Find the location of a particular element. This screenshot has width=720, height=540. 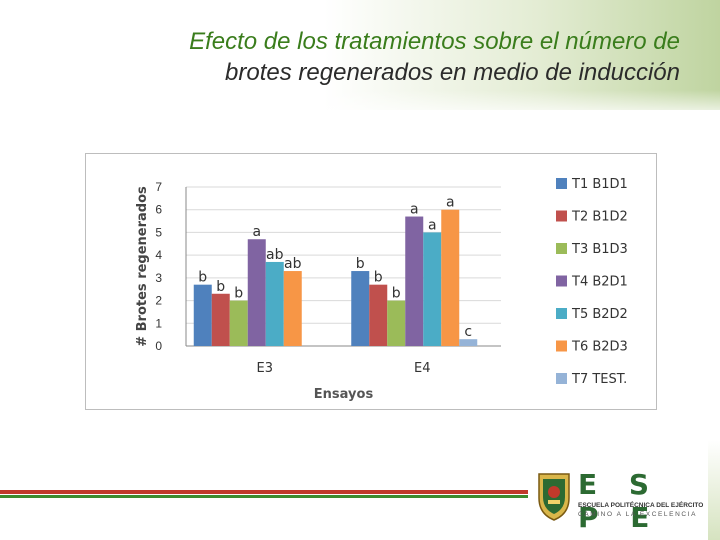

legend-label: T5 B2D2 is located at coordinates (599, 314).